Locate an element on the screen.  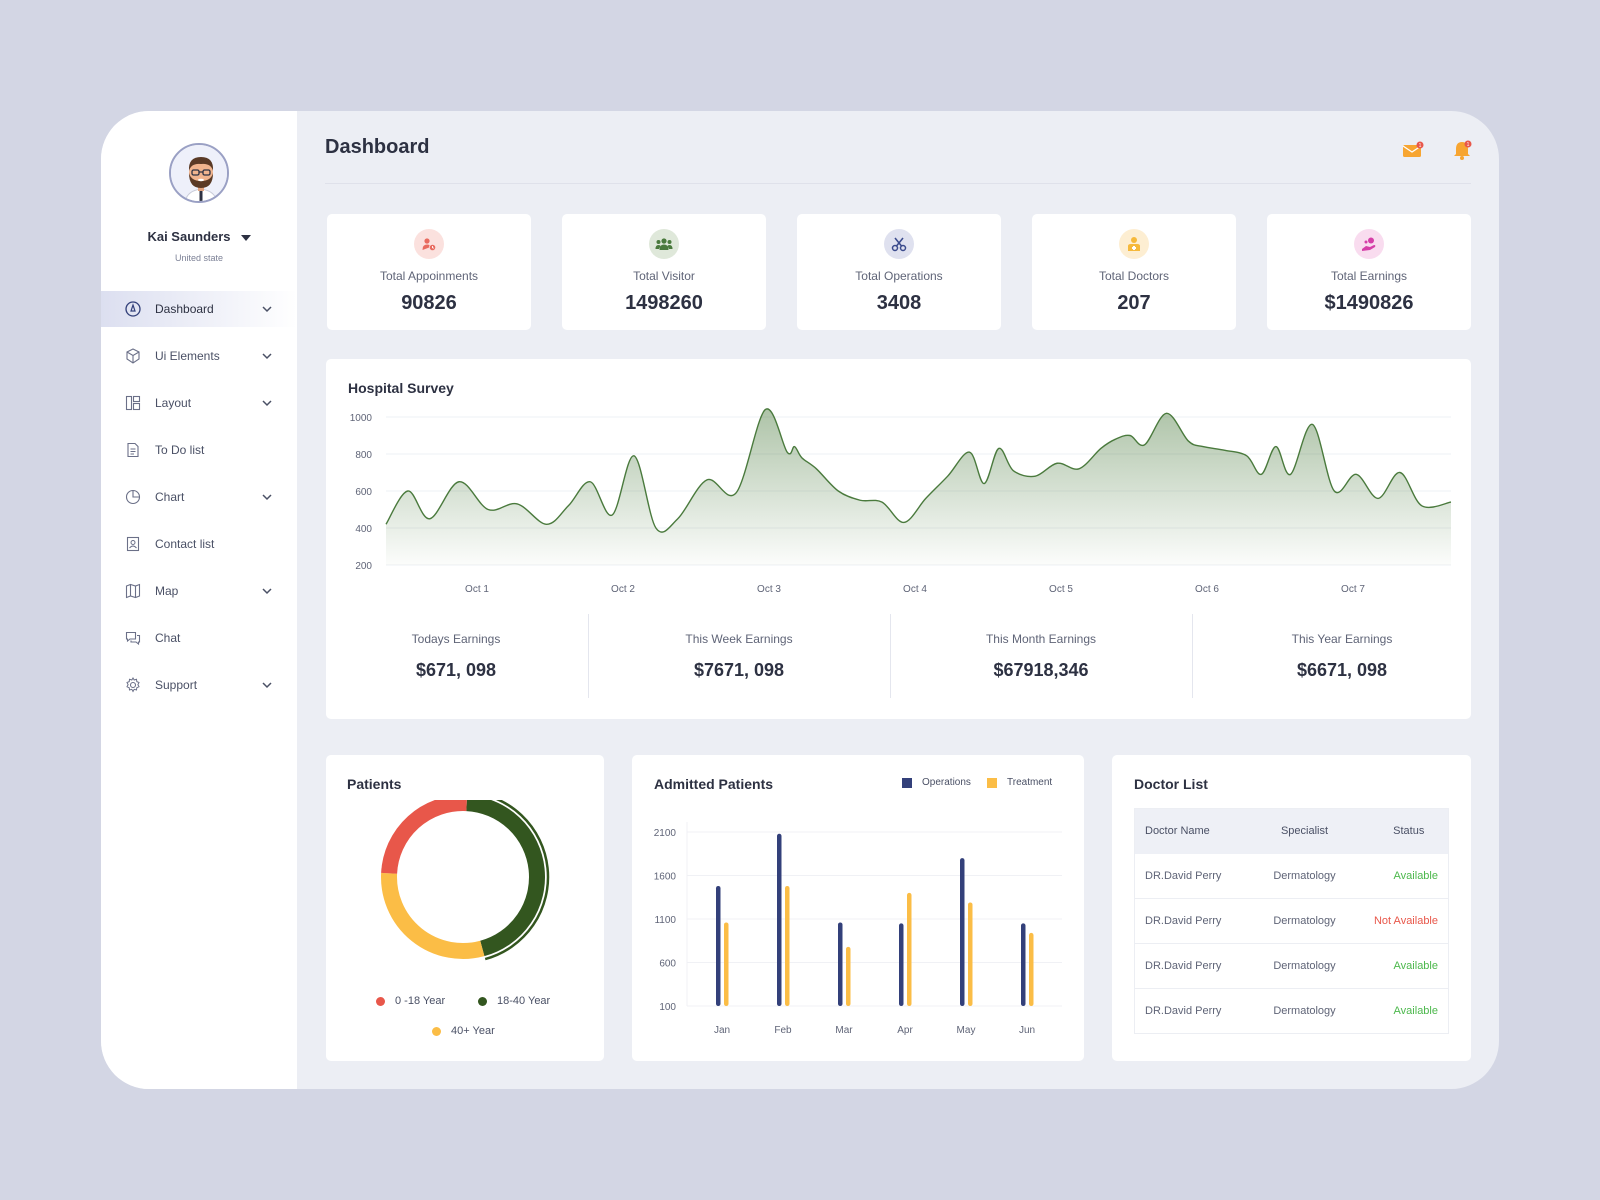
column-header: Specialist is located at coordinates (1304, 831).